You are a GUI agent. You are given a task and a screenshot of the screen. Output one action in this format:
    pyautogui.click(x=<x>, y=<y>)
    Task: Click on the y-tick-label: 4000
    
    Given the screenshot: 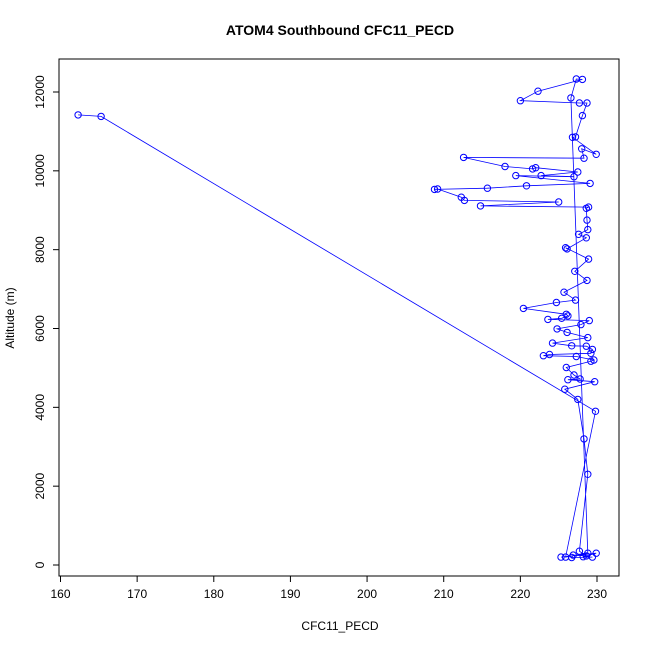 What is the action you would take?
    pyautogui.click(x=40, y=407)
    